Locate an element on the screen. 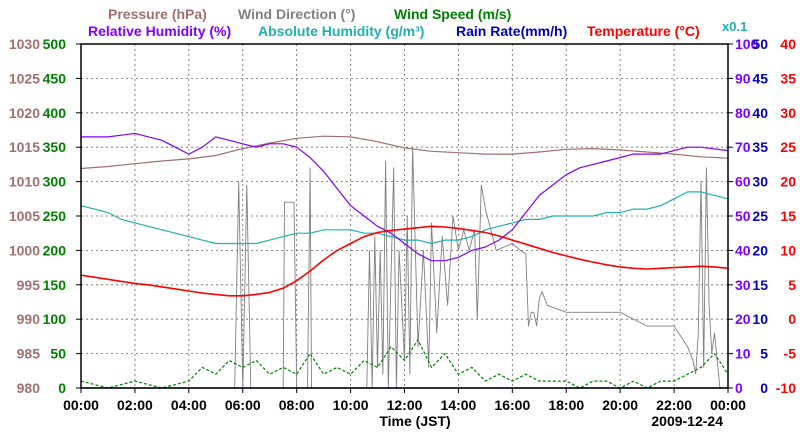 The height and width of the screenshot is (434, 800). y-tick-rain: 0 is located at coordinates (764, 388).